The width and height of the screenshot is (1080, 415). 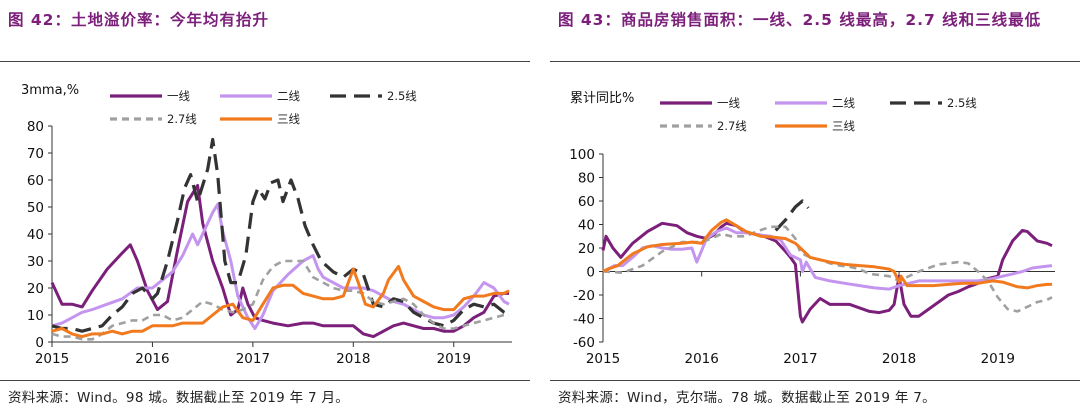 What do you see at coordinates (50, 90) in the screenshot?
I see `y-unit-label: 3mma,%` at bounding box center [50, 90].